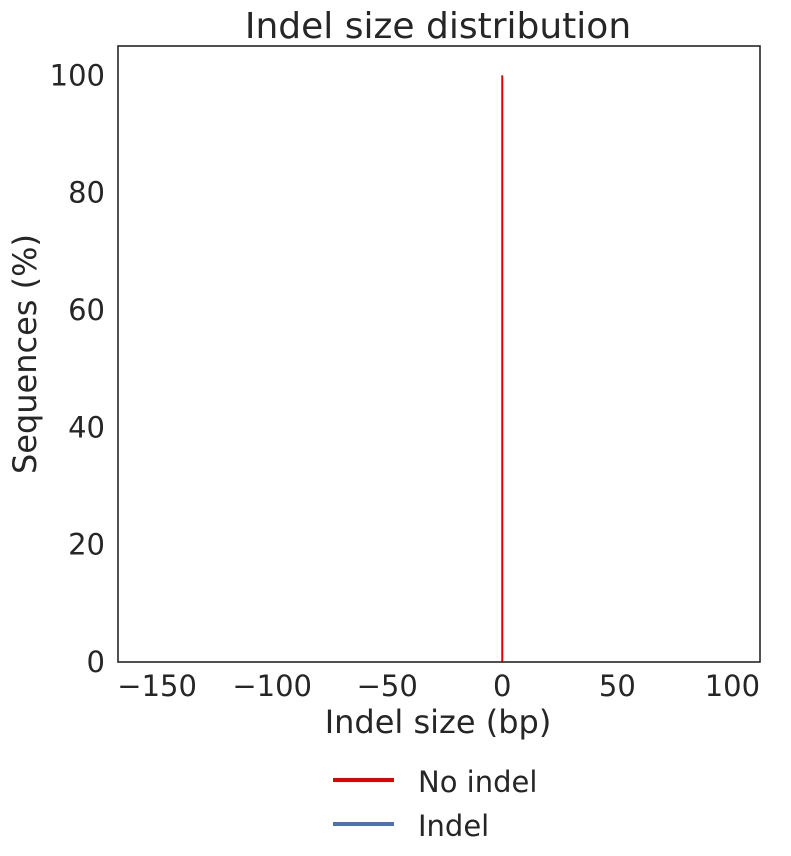  What do you see at coordinates (77, 75) in the screenshot?
I see `y-tick-label: 100` at bounding box center [77, 75].